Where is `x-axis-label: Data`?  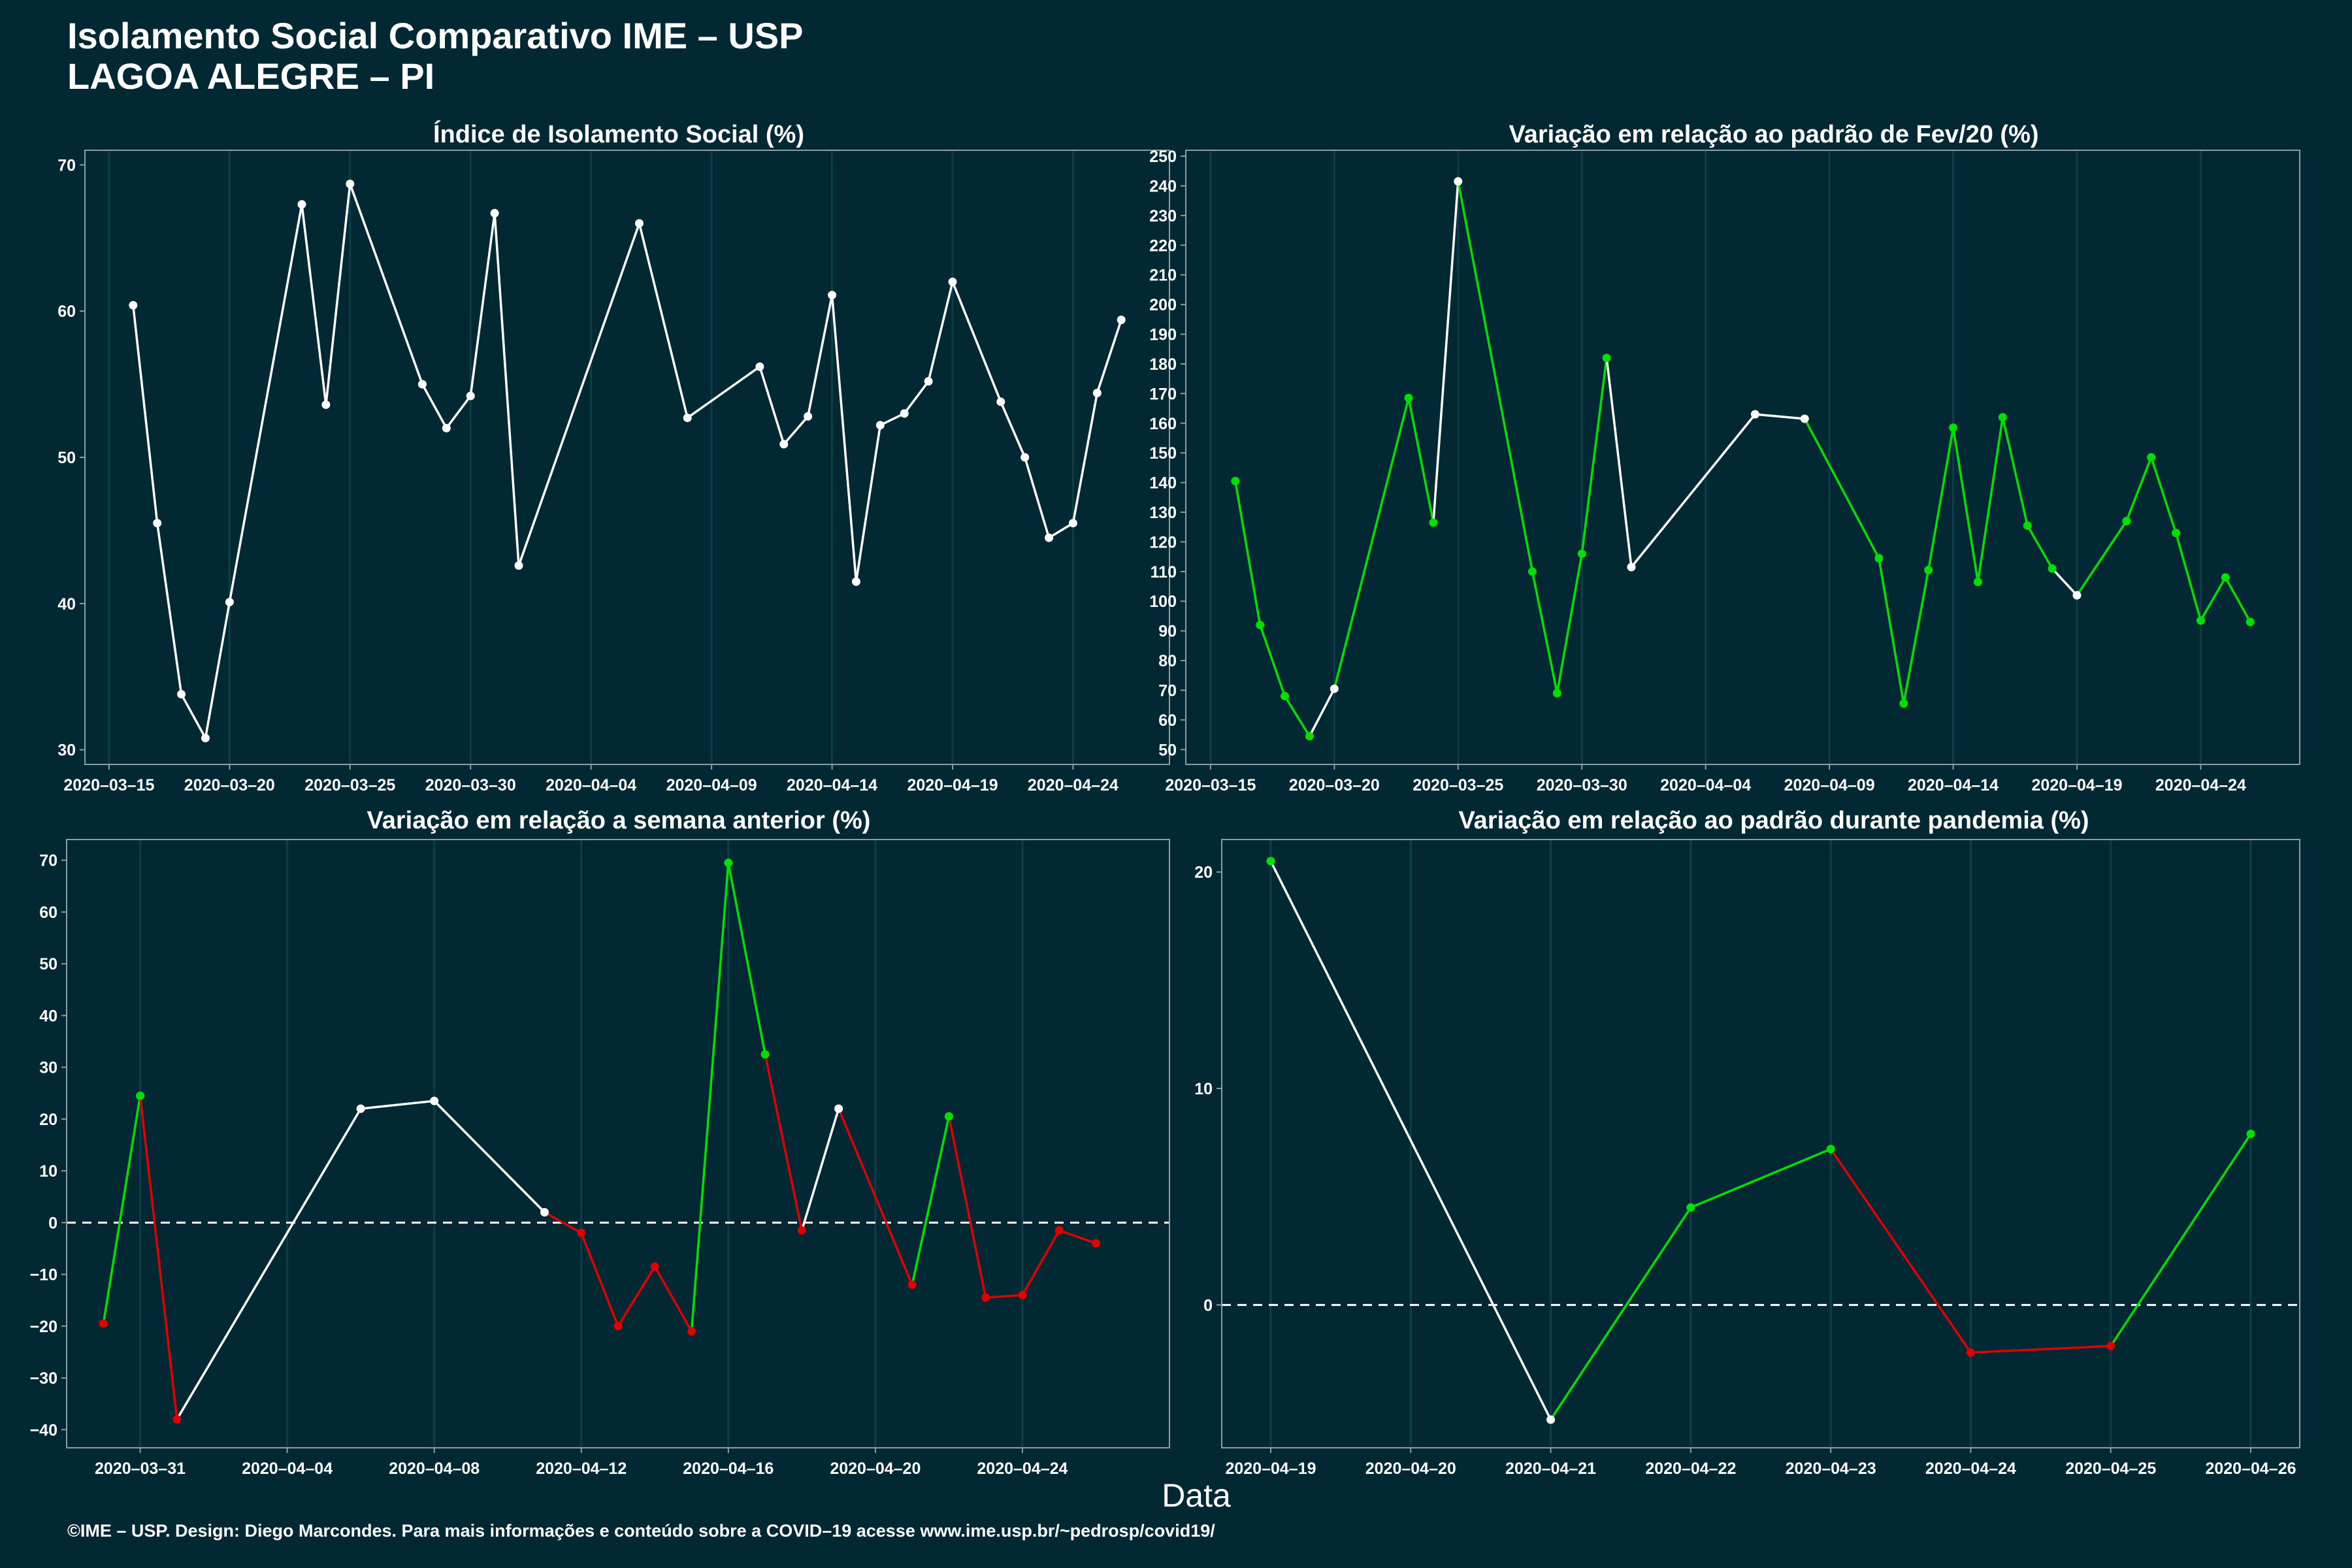
x-axis-label: Data is located at coordinates (1196, 1495).